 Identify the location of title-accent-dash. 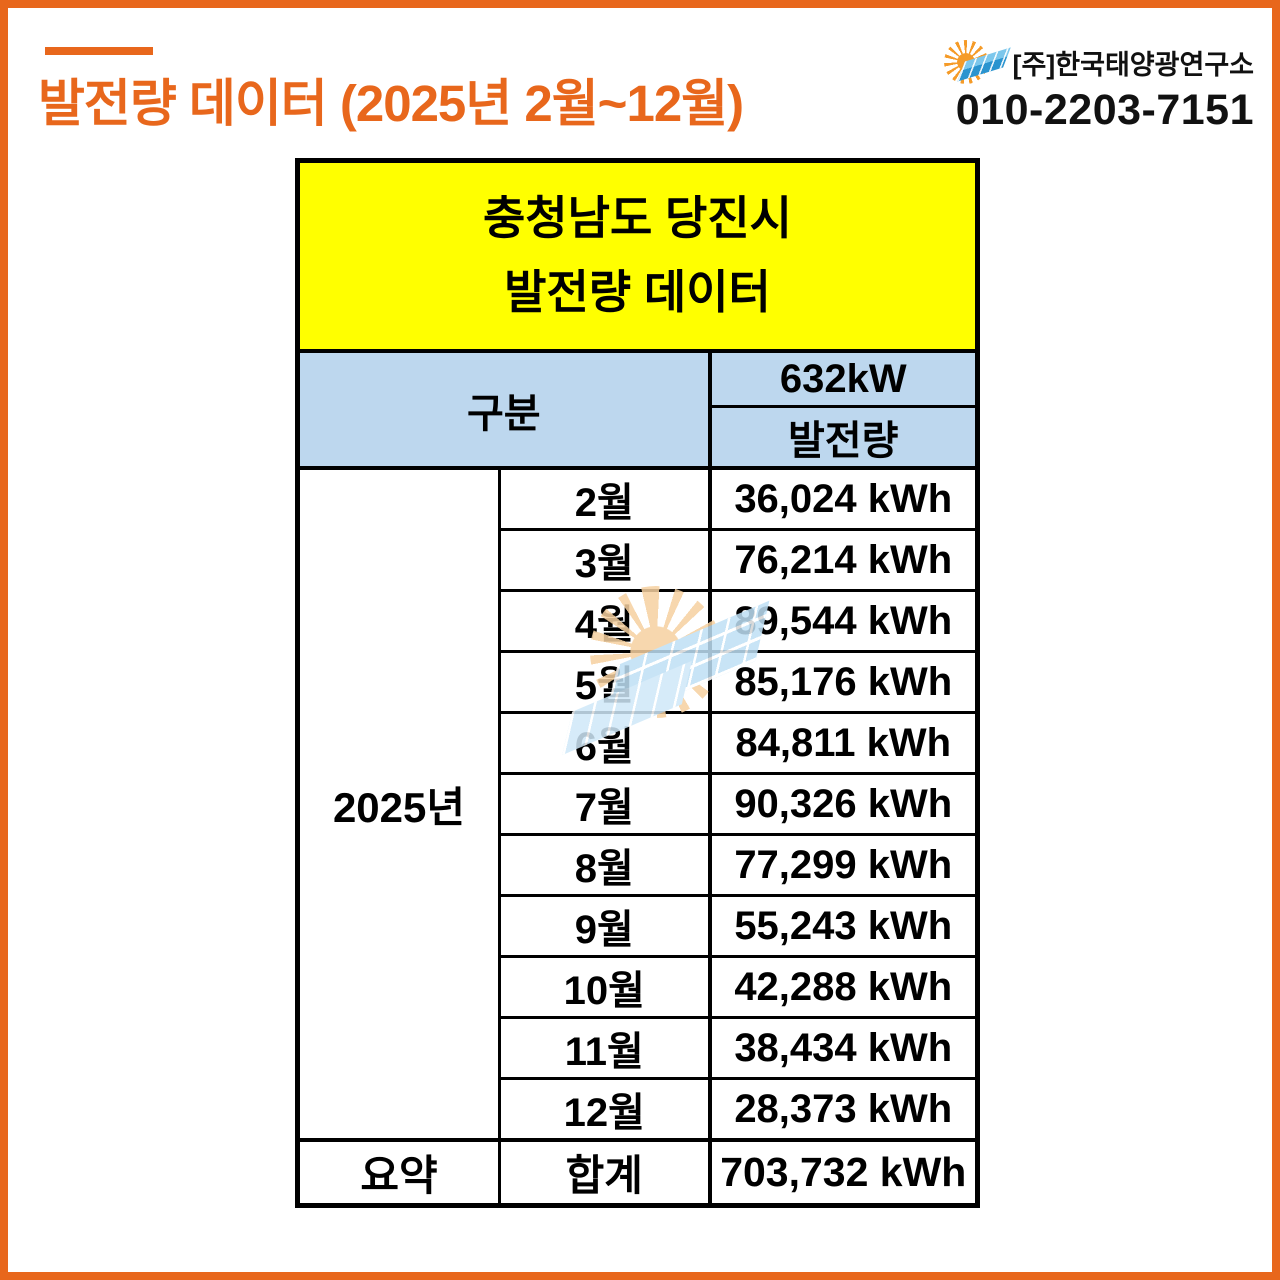
(99, 51).